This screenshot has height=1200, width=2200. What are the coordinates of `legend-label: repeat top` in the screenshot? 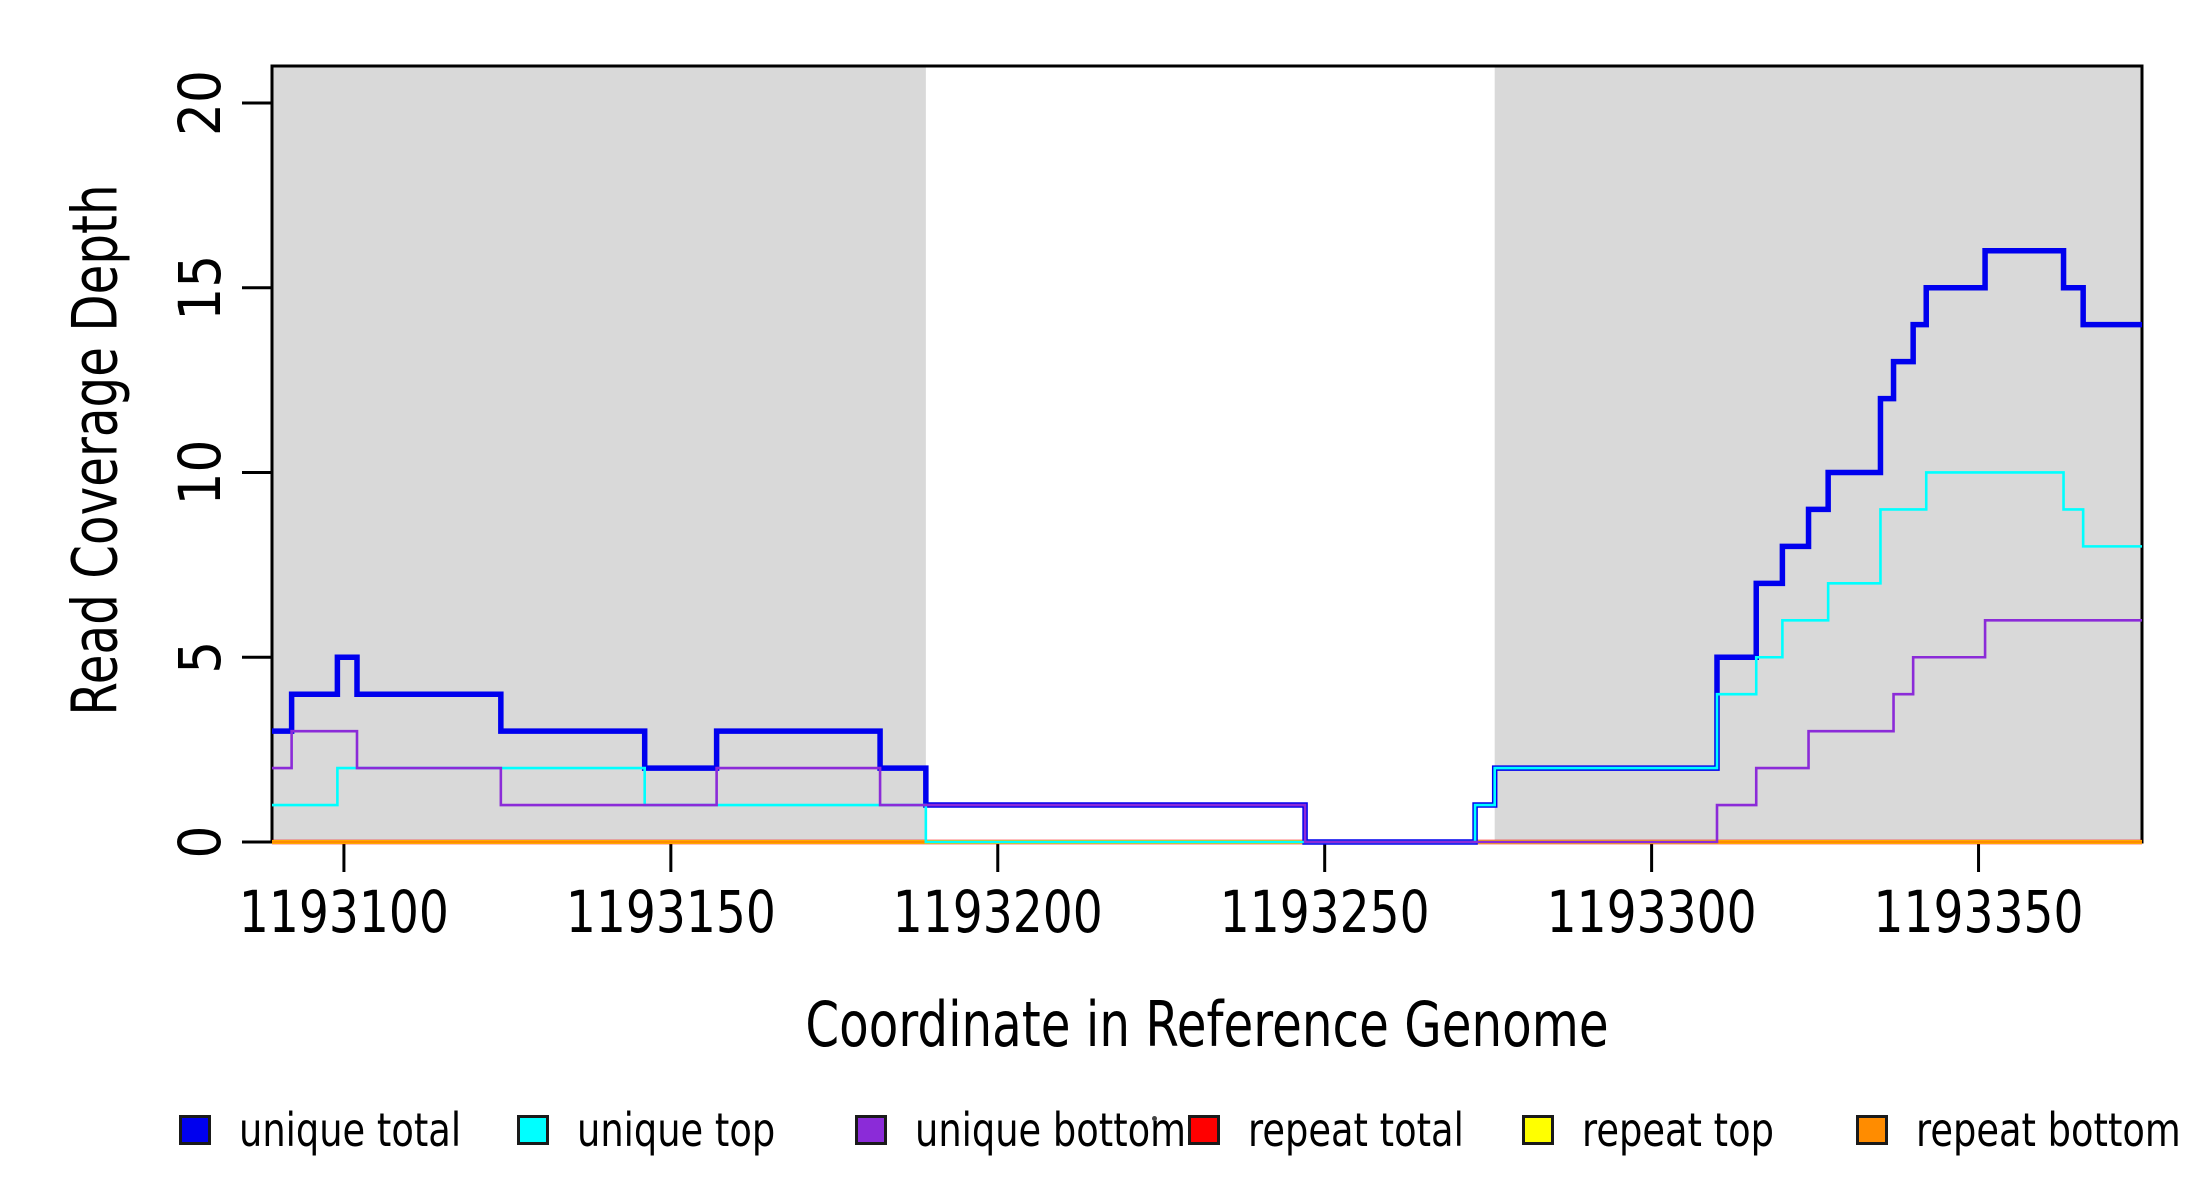 It's located at (1678, 1130).